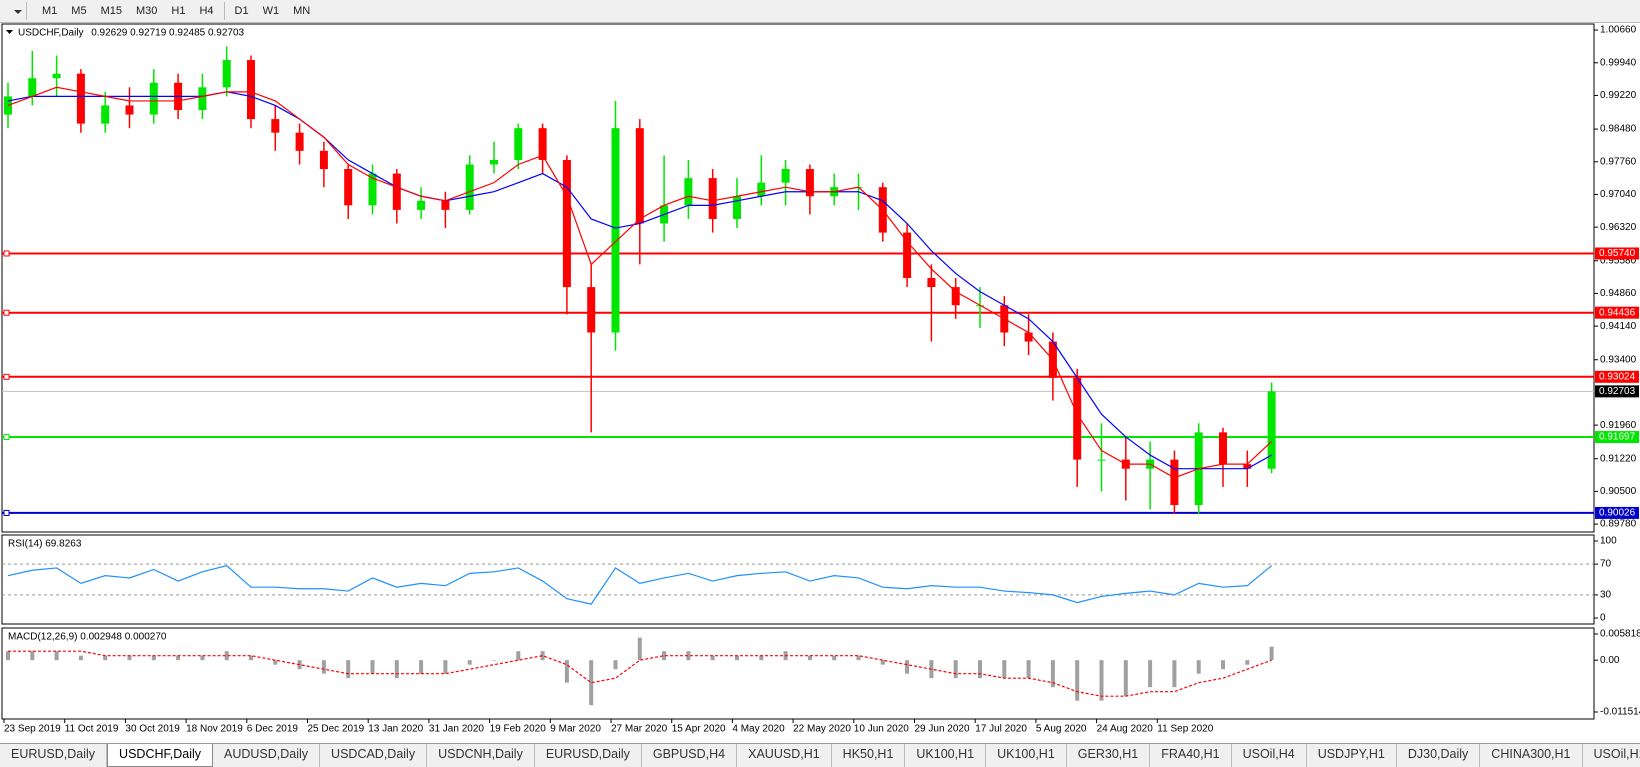 This screenshot has width=1640, height=767. Describe the element at coordinates (456, 729) in the screenshot. I see `x-tick-label: 31 Jan 2020` at that location.